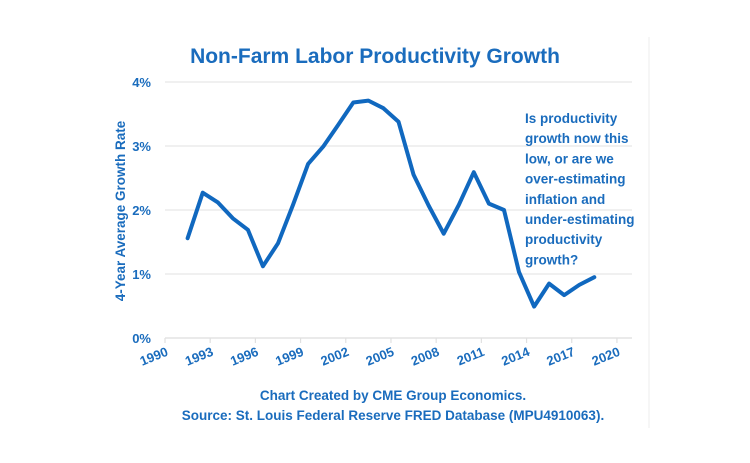  What do you see at coordinates (565, 199) in the screenshot?
I see `annotation-line: inflation and` at bounding box center [565, 199].